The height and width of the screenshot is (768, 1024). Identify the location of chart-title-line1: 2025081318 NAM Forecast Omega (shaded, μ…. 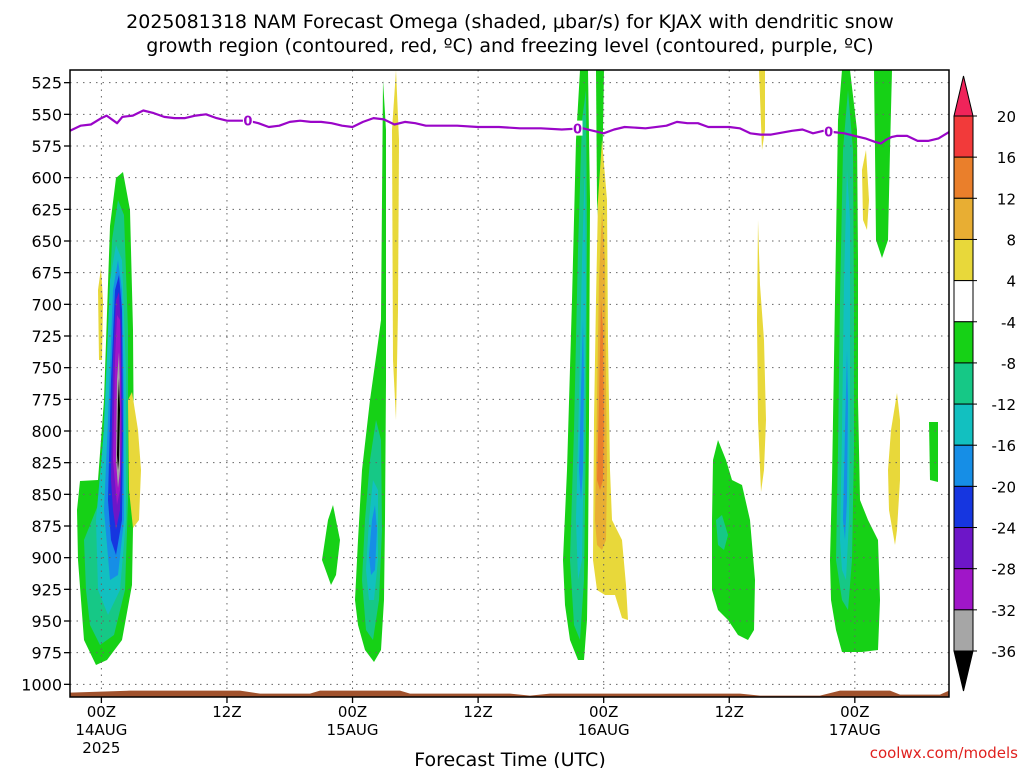
(510, 22).